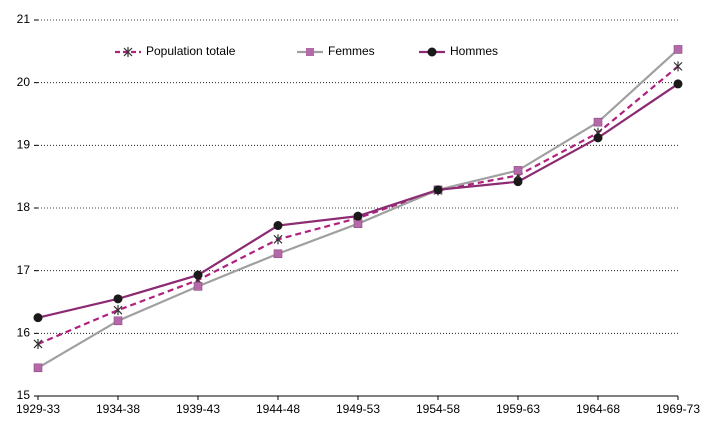 The width and height of the screenshot is (704, 421). What do you see at coordinates (278, 409) in the screenshot?
I see `x-tick-label: 1944-48` at bounding box center [278, 409].